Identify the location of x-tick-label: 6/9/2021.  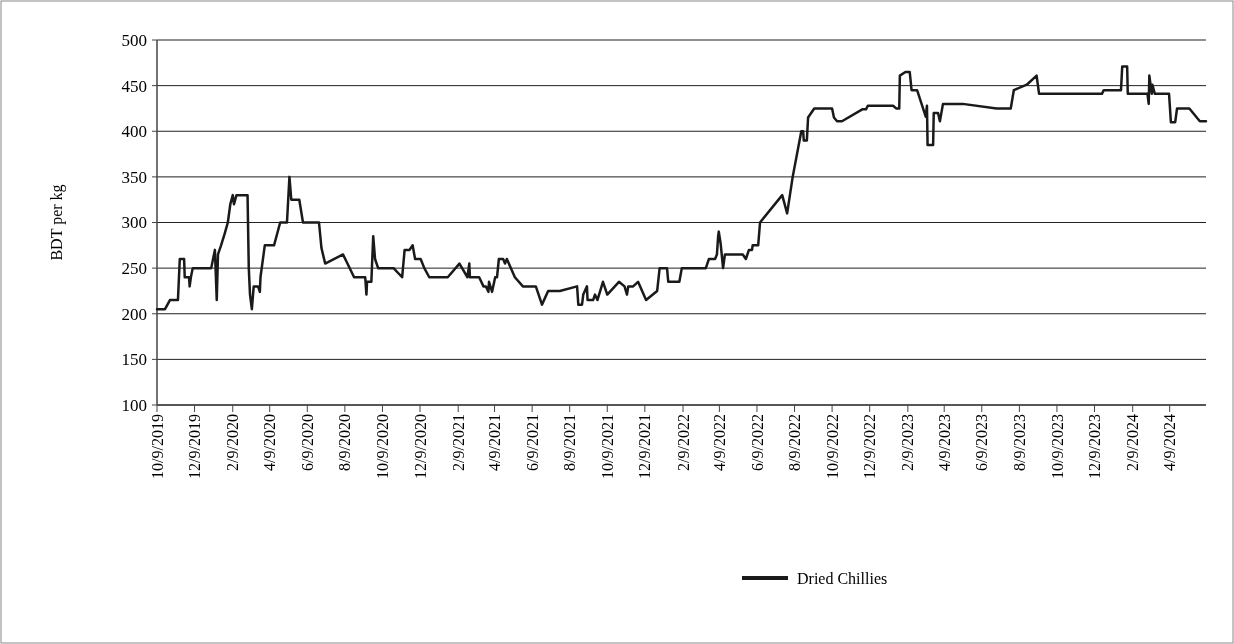
(532, 442).